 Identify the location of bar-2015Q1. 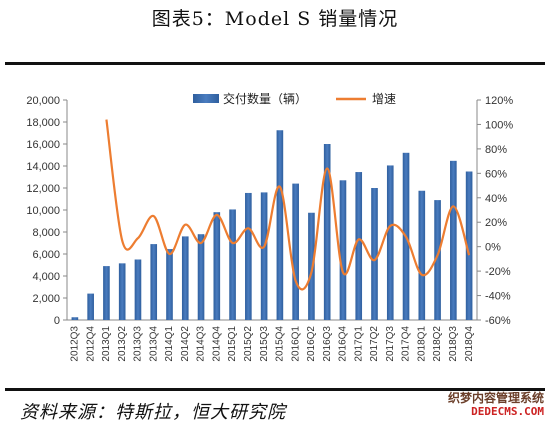
(232, 264).